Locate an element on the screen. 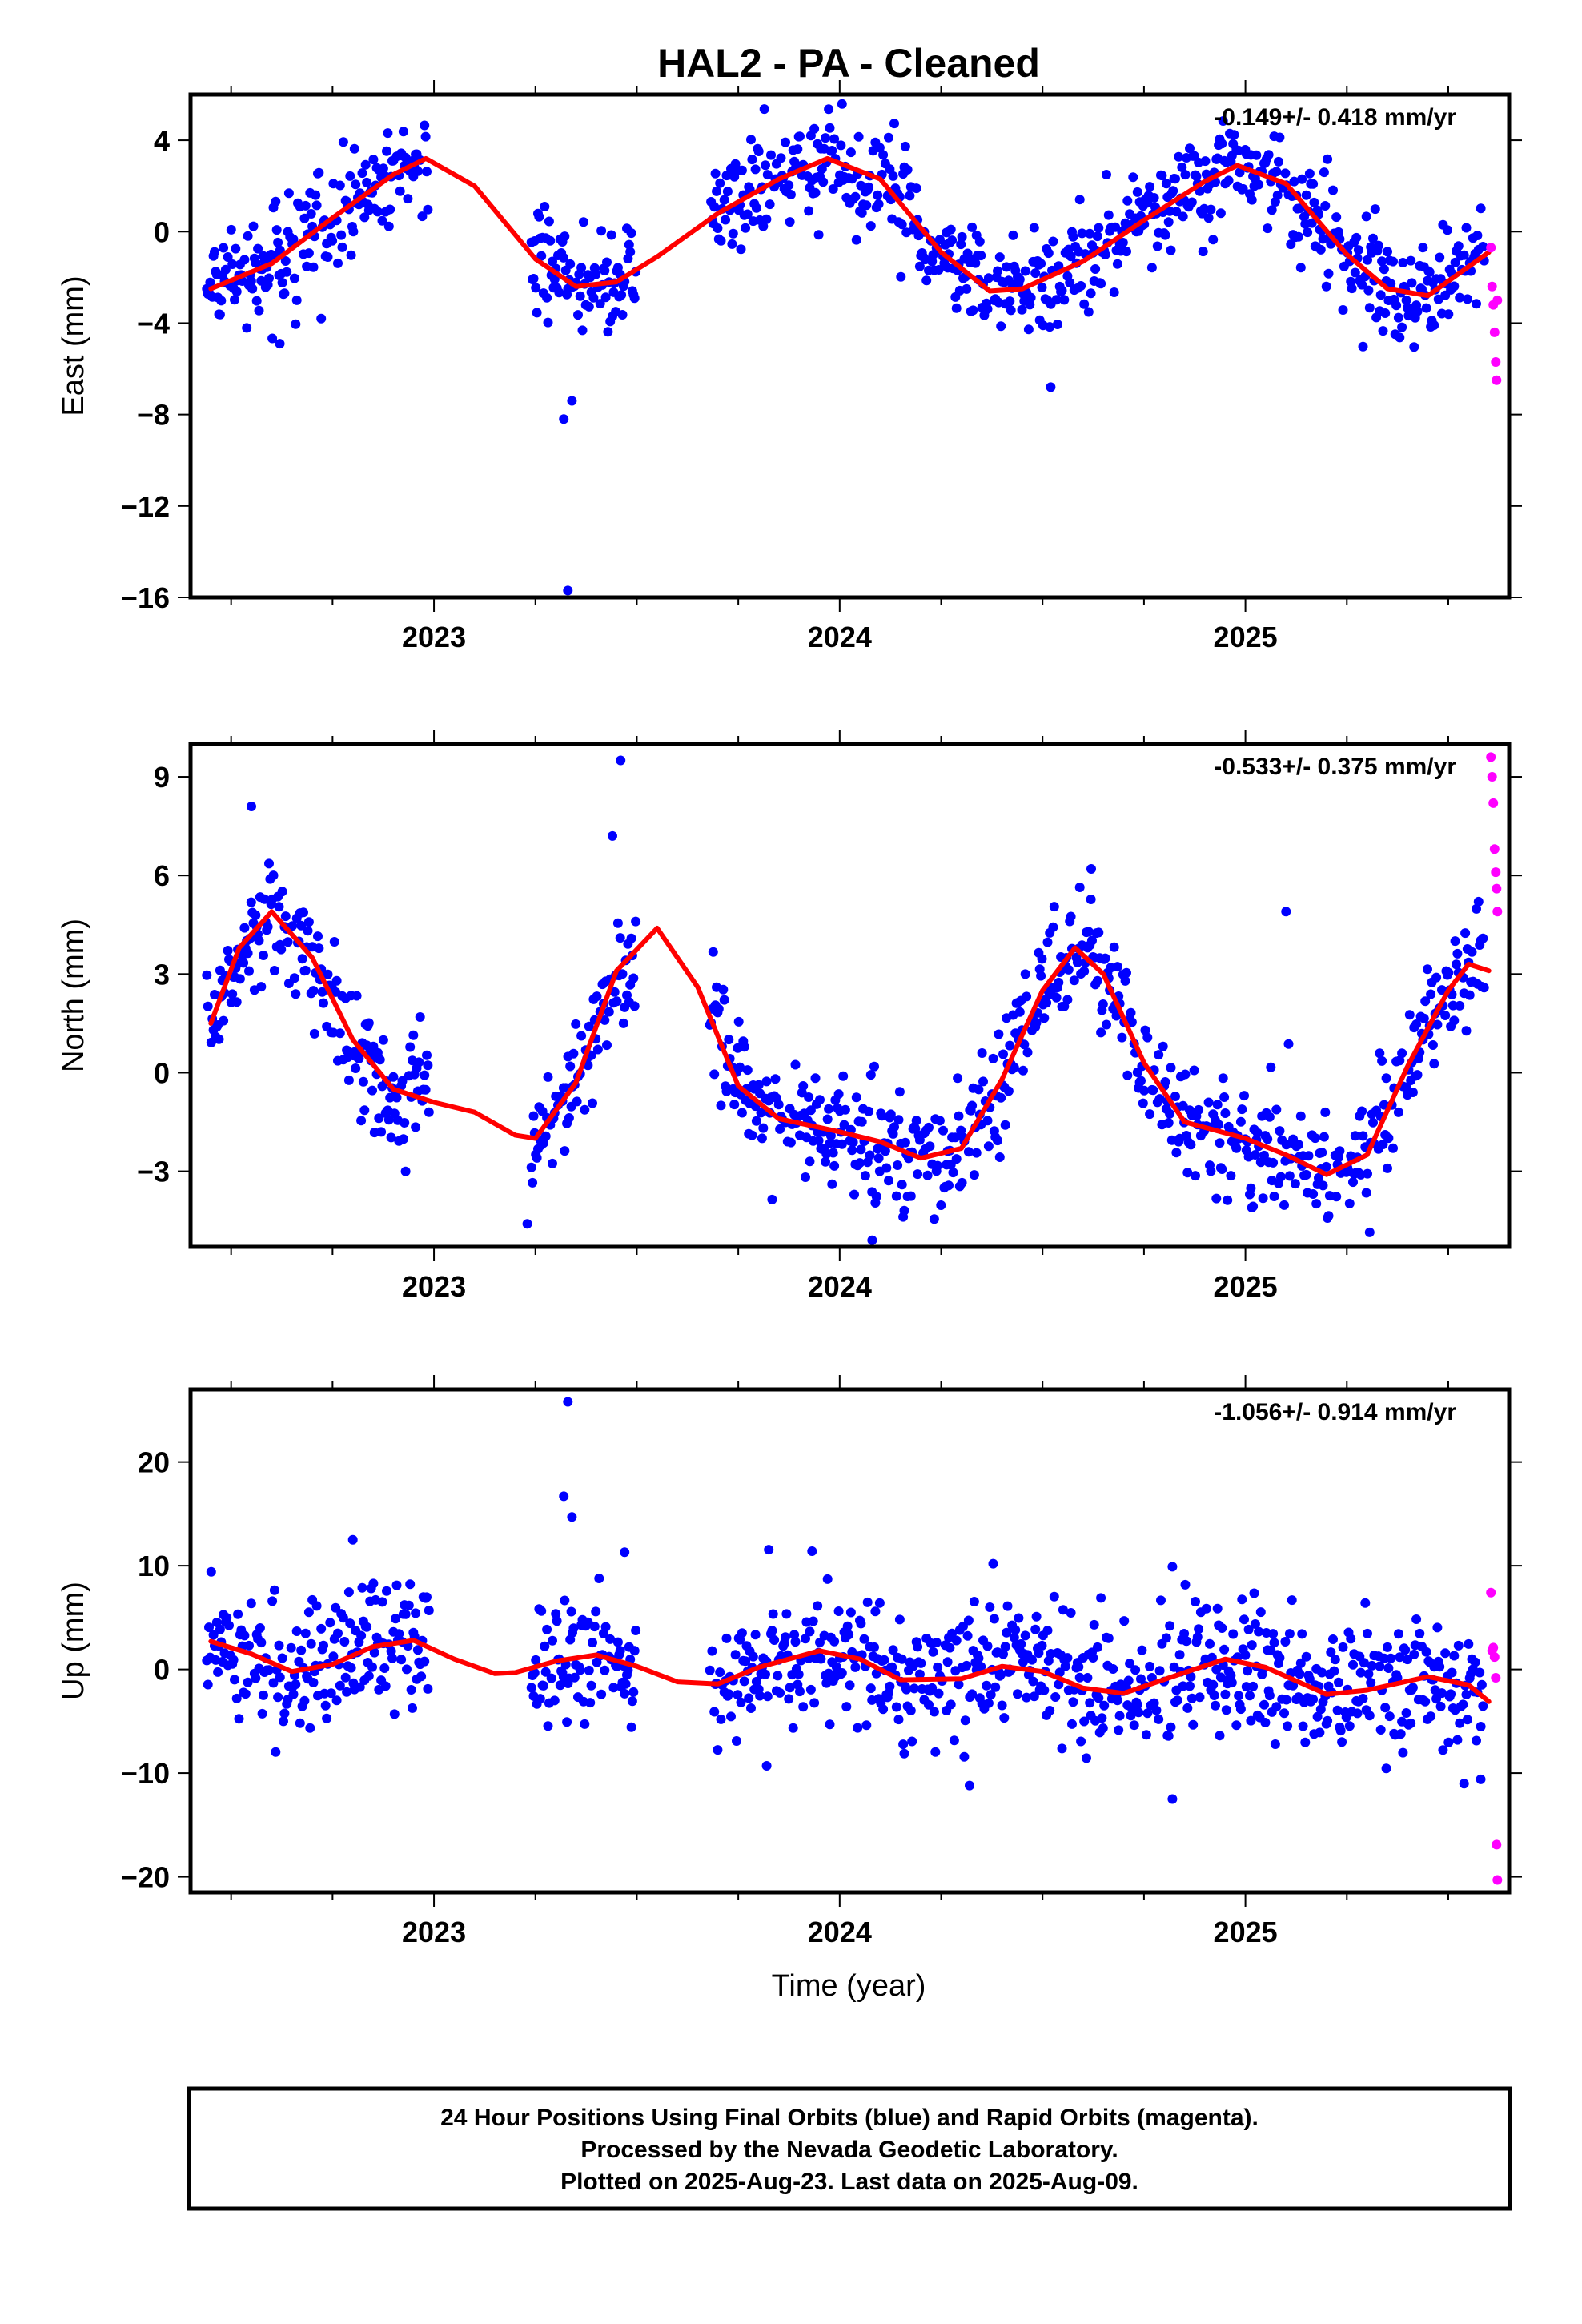  y-axis-label: East (mm) is located at coordinates (74, 345).